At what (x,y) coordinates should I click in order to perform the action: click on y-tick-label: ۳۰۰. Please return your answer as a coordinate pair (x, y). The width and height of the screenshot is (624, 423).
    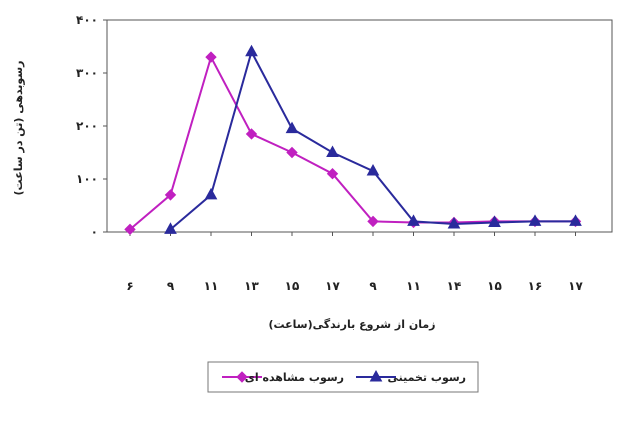
    Looking at the image, I should click on (87, 73).